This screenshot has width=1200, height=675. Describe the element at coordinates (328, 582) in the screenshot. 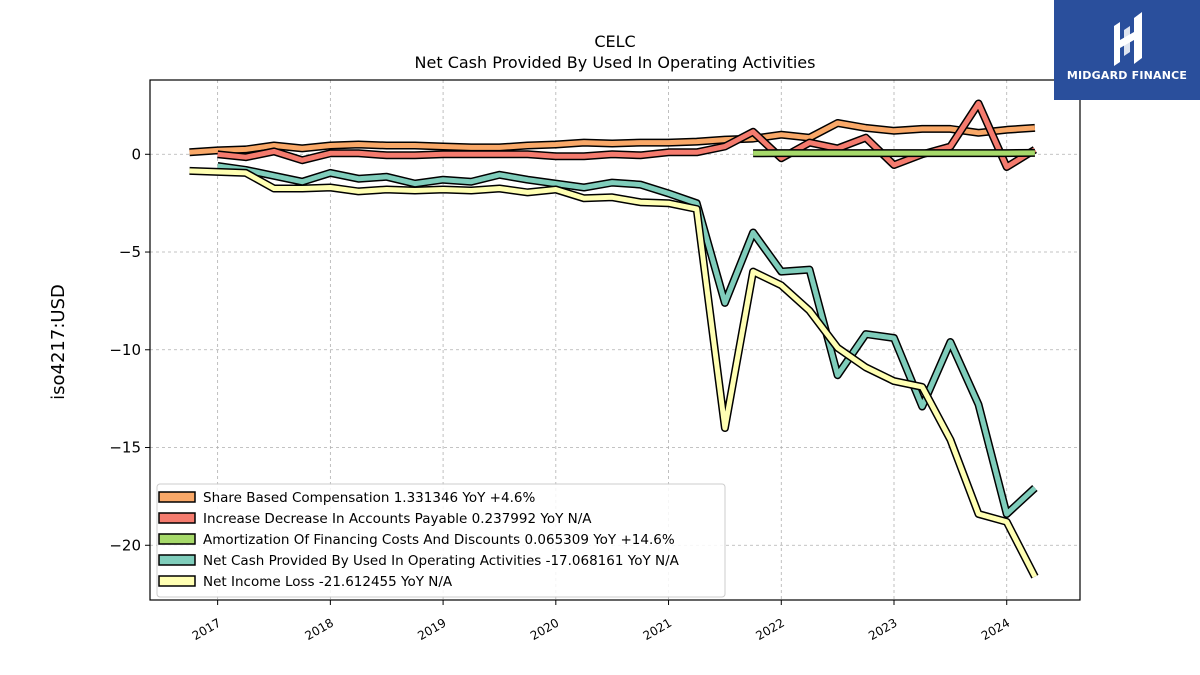

I see `legend-label: Net Income Loss -21.612455 YoY N/A` at that location.